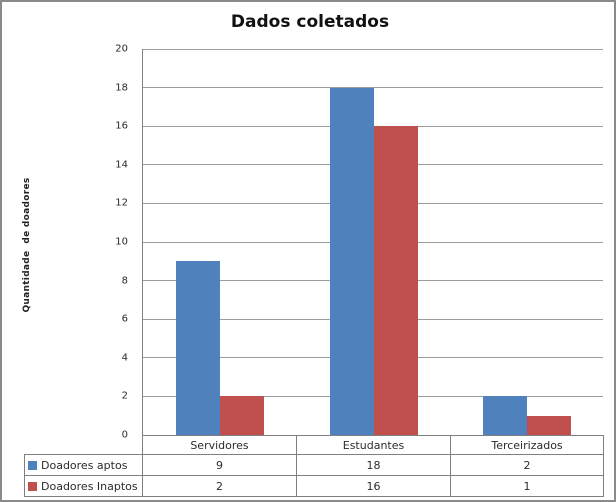  What do you see at coordinates (121, 88) in the screenshot?
I see `y-tick-label-18: 18` at bounding box center [121, 88].